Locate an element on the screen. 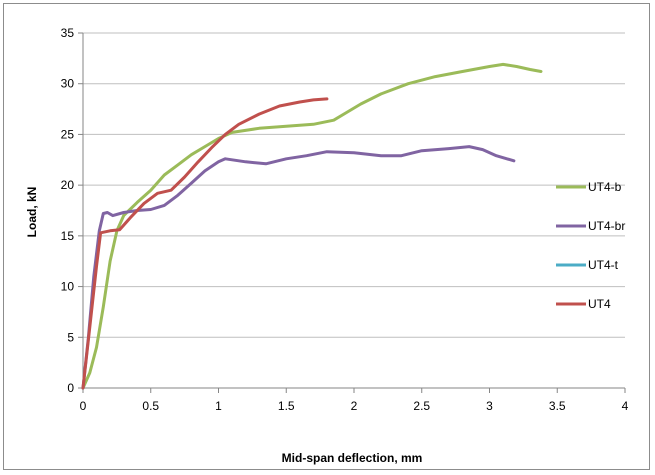 Image resolution: width=655 pixels, height=475 pixels. y-tick-label: 10 is located at coordinates (68, 287).